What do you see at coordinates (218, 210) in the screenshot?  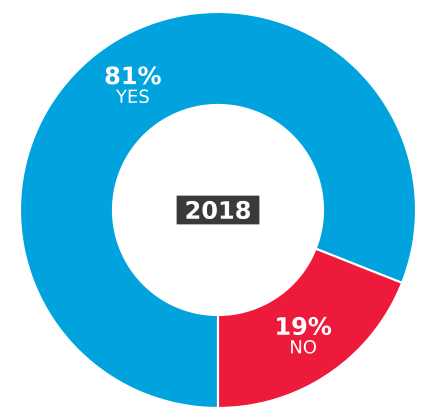 I see `text: 2018` at bounding box center [218, 210].